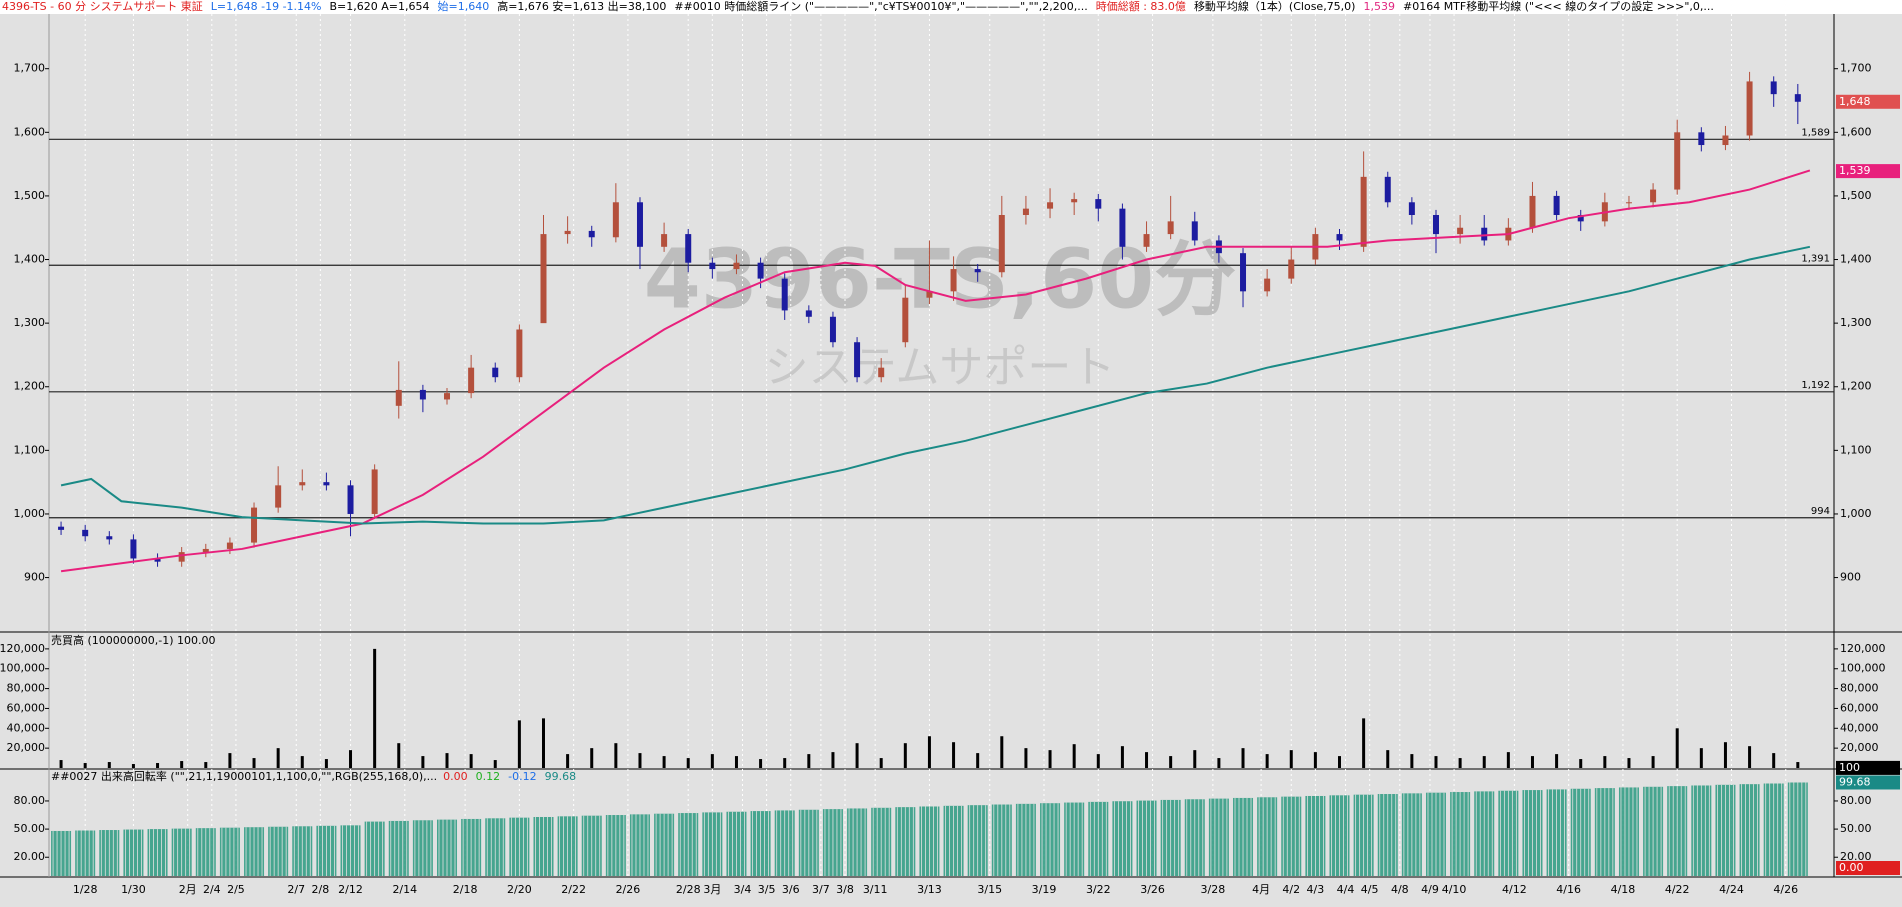 The width and height of the screenshot is (1902, 907). I want to click on y-tick-label: 1,700, so click(30, 68).